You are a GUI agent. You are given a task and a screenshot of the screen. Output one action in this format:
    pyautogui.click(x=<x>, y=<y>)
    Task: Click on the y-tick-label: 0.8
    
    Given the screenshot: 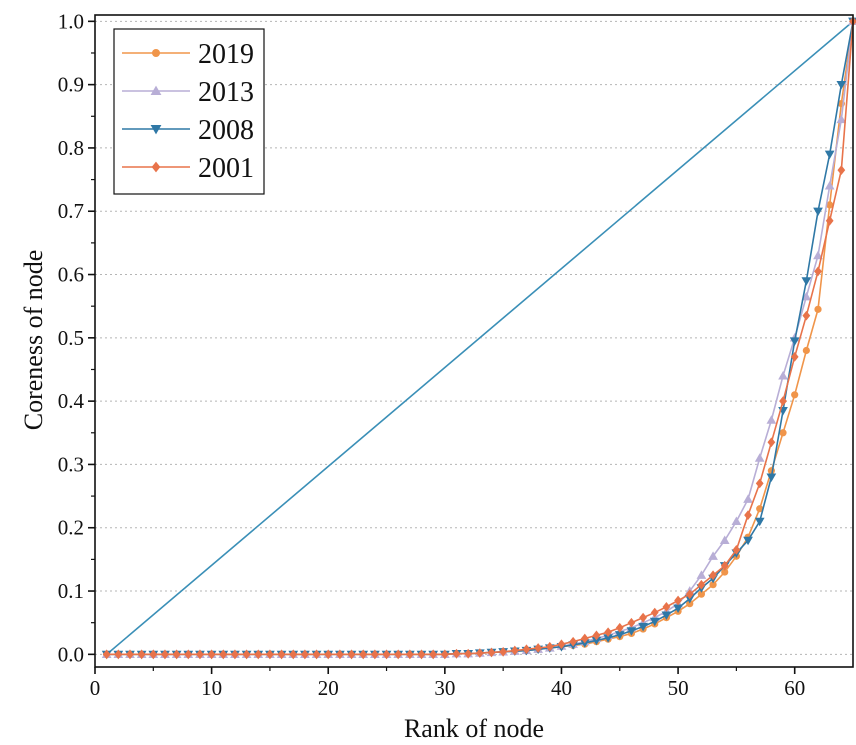 What is the action you would take?
    pyautogui.click(x=71, y=148)
    